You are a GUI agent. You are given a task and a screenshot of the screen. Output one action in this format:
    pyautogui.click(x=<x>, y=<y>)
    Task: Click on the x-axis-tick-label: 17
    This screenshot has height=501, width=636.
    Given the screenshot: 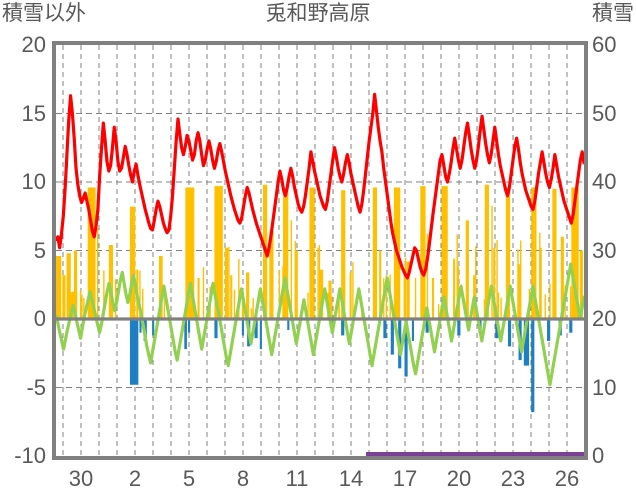 What is the action you would take?
    pyautogui.click(x=405, y=478)
    